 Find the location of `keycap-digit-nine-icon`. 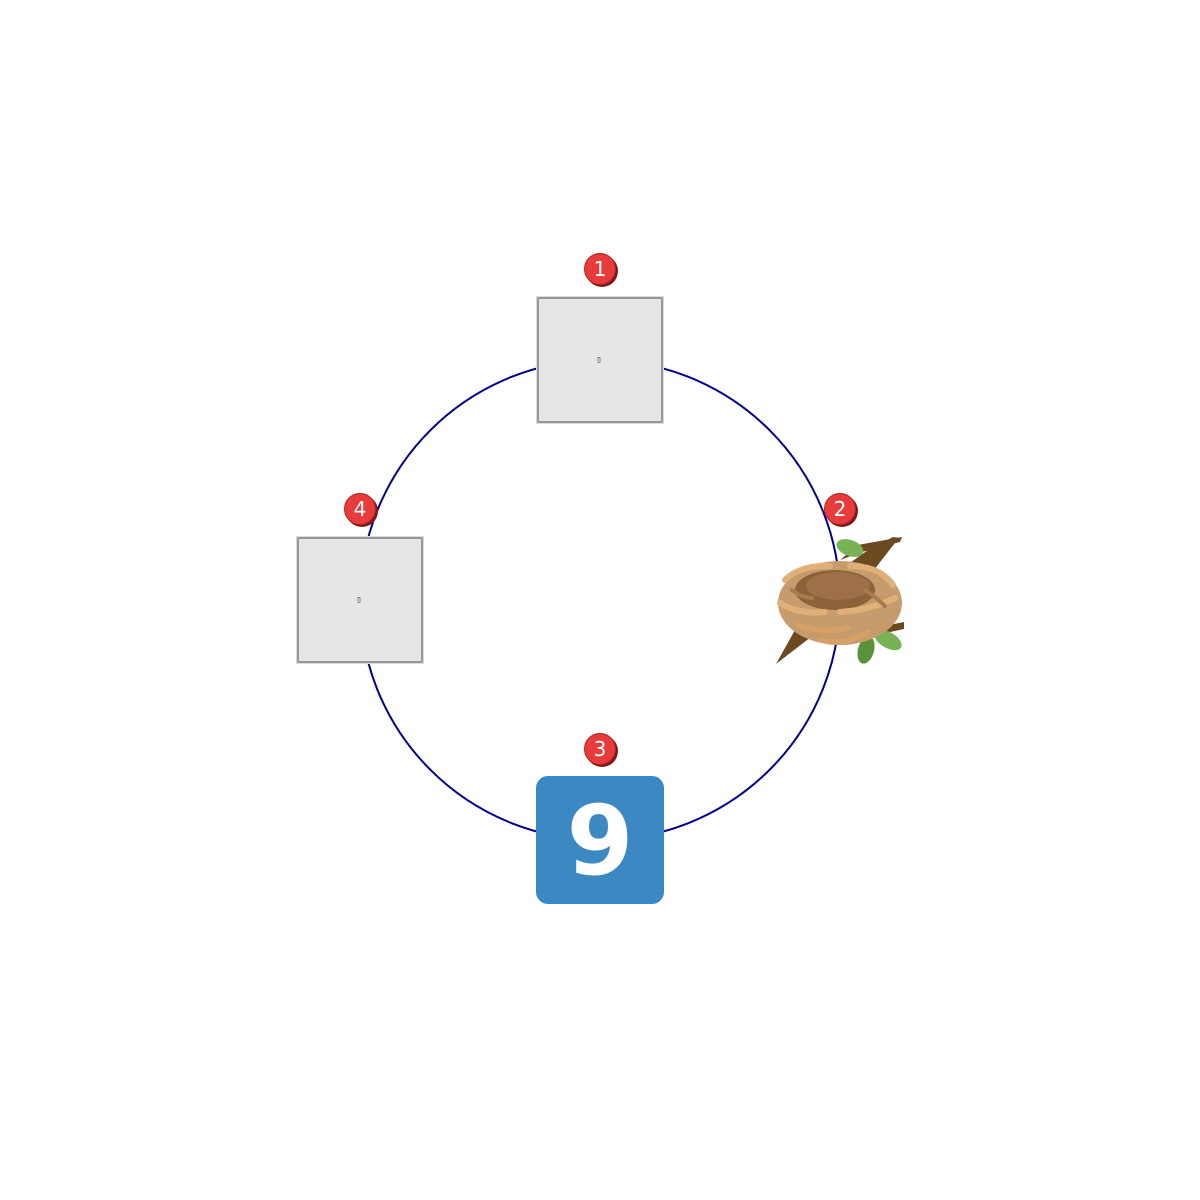

keycap-digit-nine-icon is located at coordinates (600, 840).